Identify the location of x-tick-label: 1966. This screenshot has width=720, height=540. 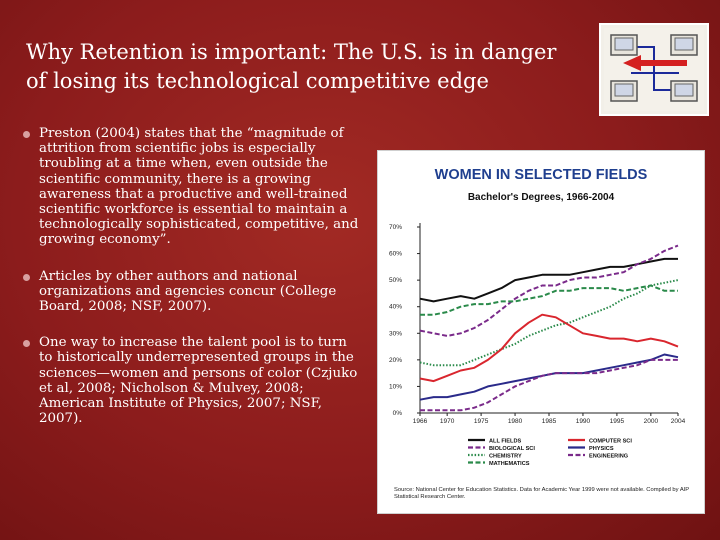
(420, 421).